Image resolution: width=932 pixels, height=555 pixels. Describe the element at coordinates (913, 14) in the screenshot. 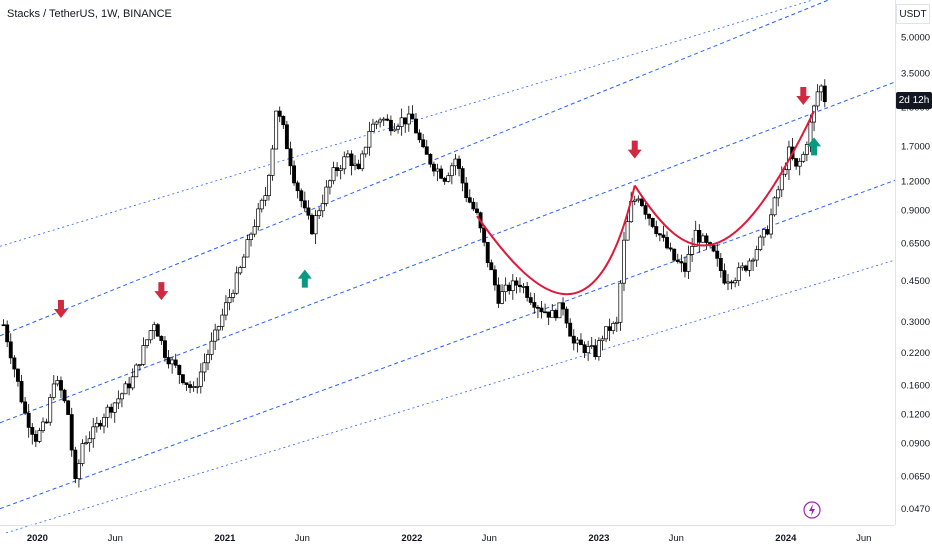

I see `currency-button: USDT` at that location.